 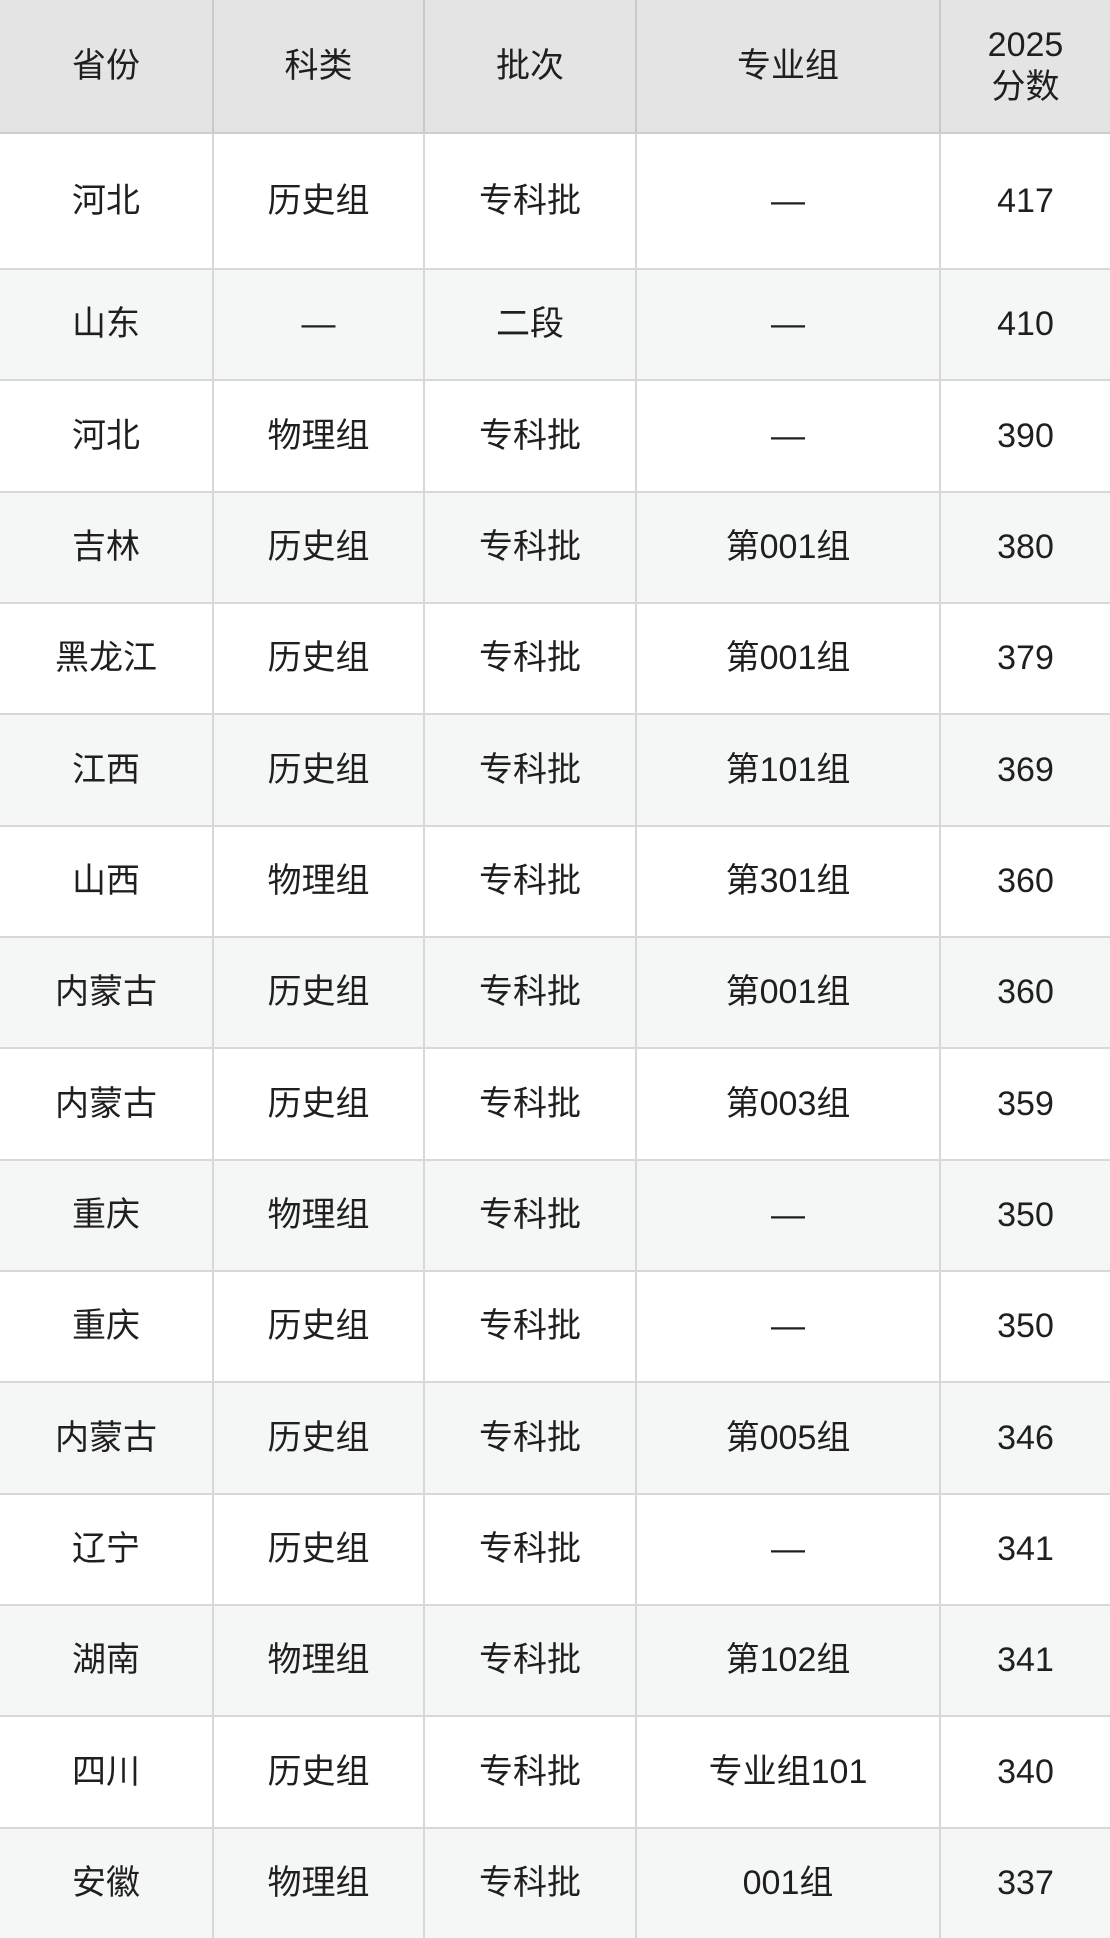 What do you see at coordinates (107, 770) in the screenshot?
I see `cell-province: 江西` at bounding box center [107, 770].